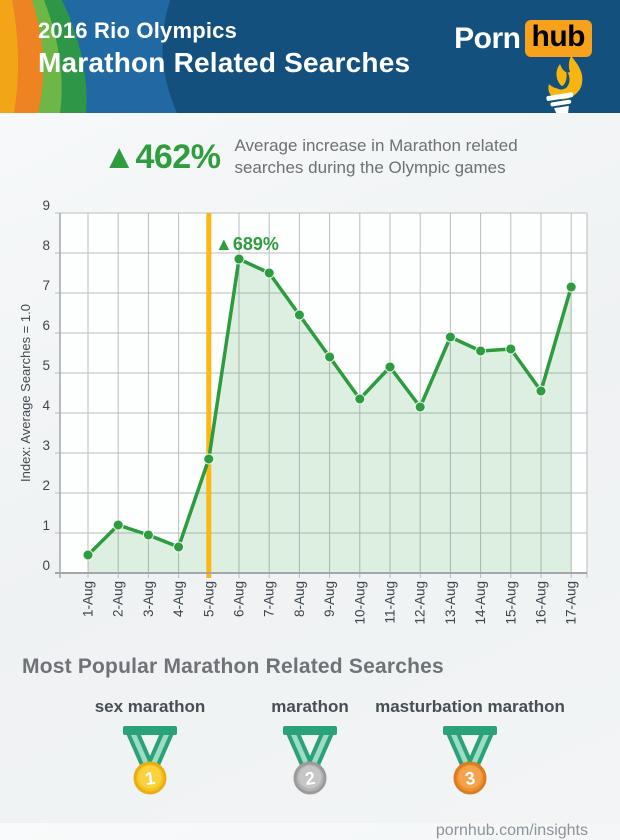  What do you see at coordinates (420, 603) in the screenshot?
I see `svg-text: 12-Aug` at bounding box center [420, 603].